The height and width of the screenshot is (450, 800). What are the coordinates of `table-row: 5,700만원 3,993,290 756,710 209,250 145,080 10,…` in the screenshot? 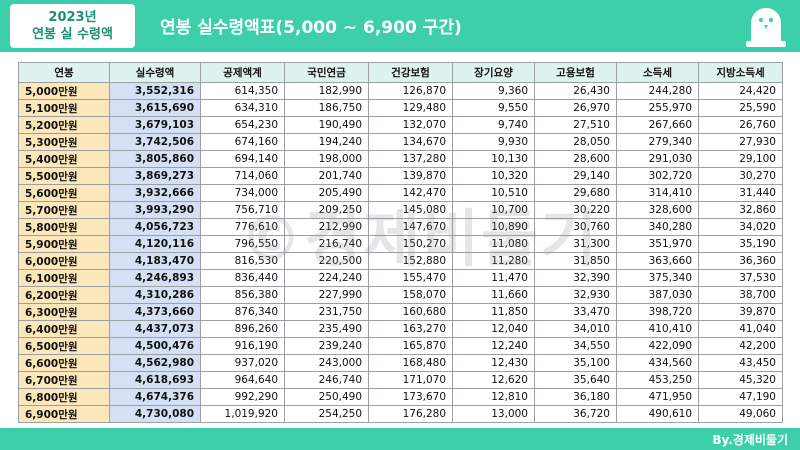 It's located at (400, 210).